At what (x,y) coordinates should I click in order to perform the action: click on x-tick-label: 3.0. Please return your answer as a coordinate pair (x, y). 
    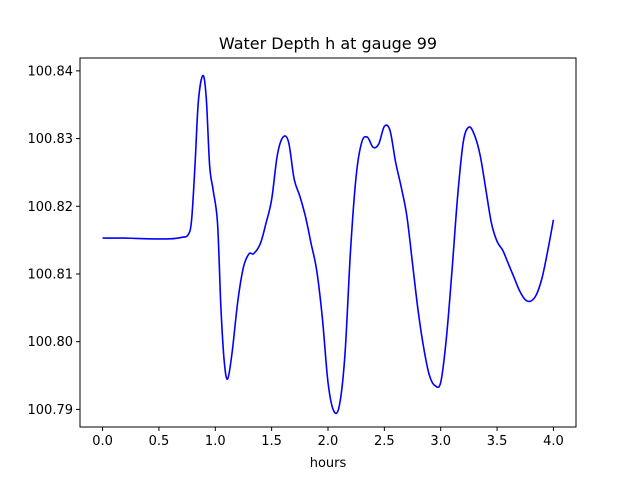
    Looking at the image, I should click on (440, 441).